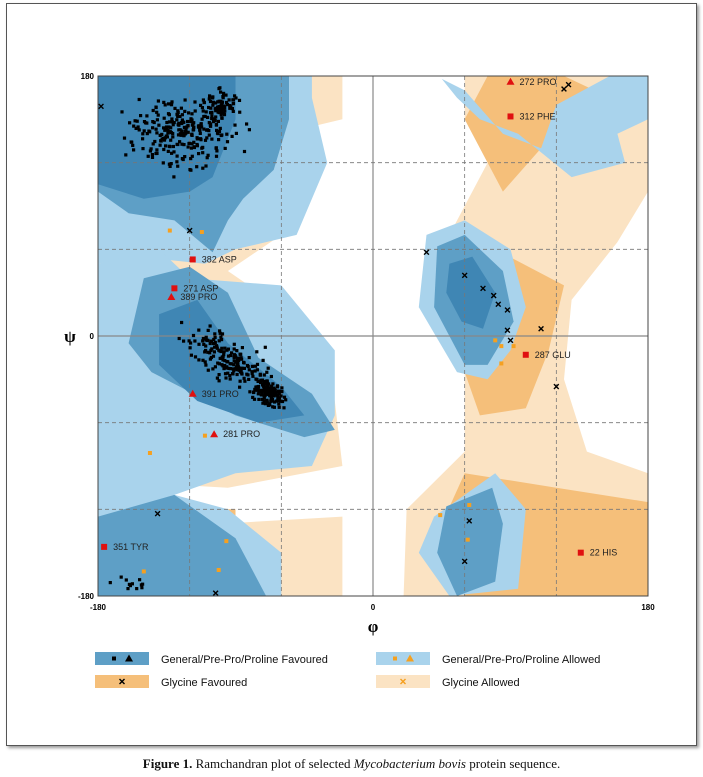 Image resolution: width=703 pixels, height=777 pixels. I want to click on legend-label: Glycine Allowed, so click(481, 683).